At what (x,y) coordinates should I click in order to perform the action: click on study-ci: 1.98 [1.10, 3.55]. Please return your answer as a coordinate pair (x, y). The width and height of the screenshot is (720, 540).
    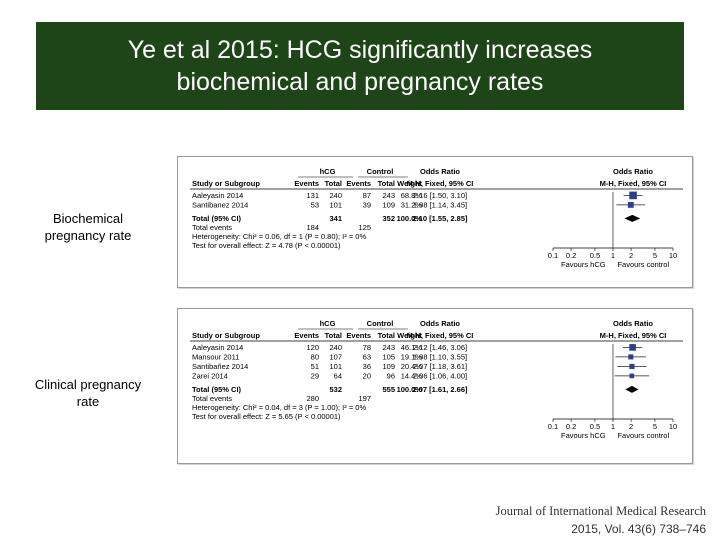
    Looking at the image, I should click on (440, 357).